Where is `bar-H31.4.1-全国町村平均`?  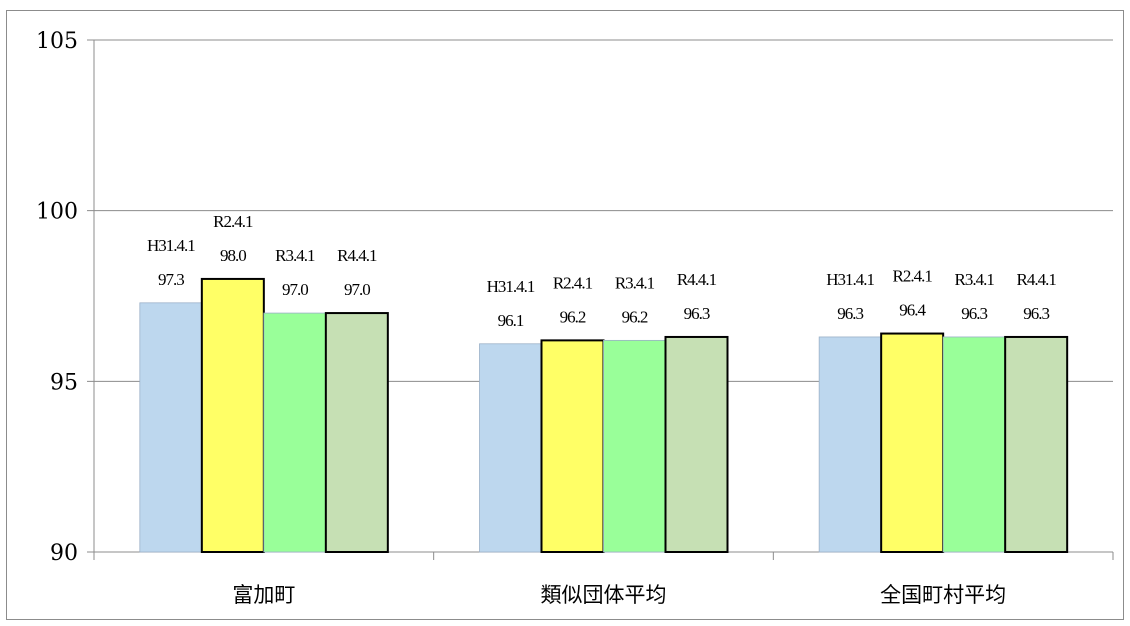
bar-H31.4.1-全国町村平均 is located at coordinates (850, 444).